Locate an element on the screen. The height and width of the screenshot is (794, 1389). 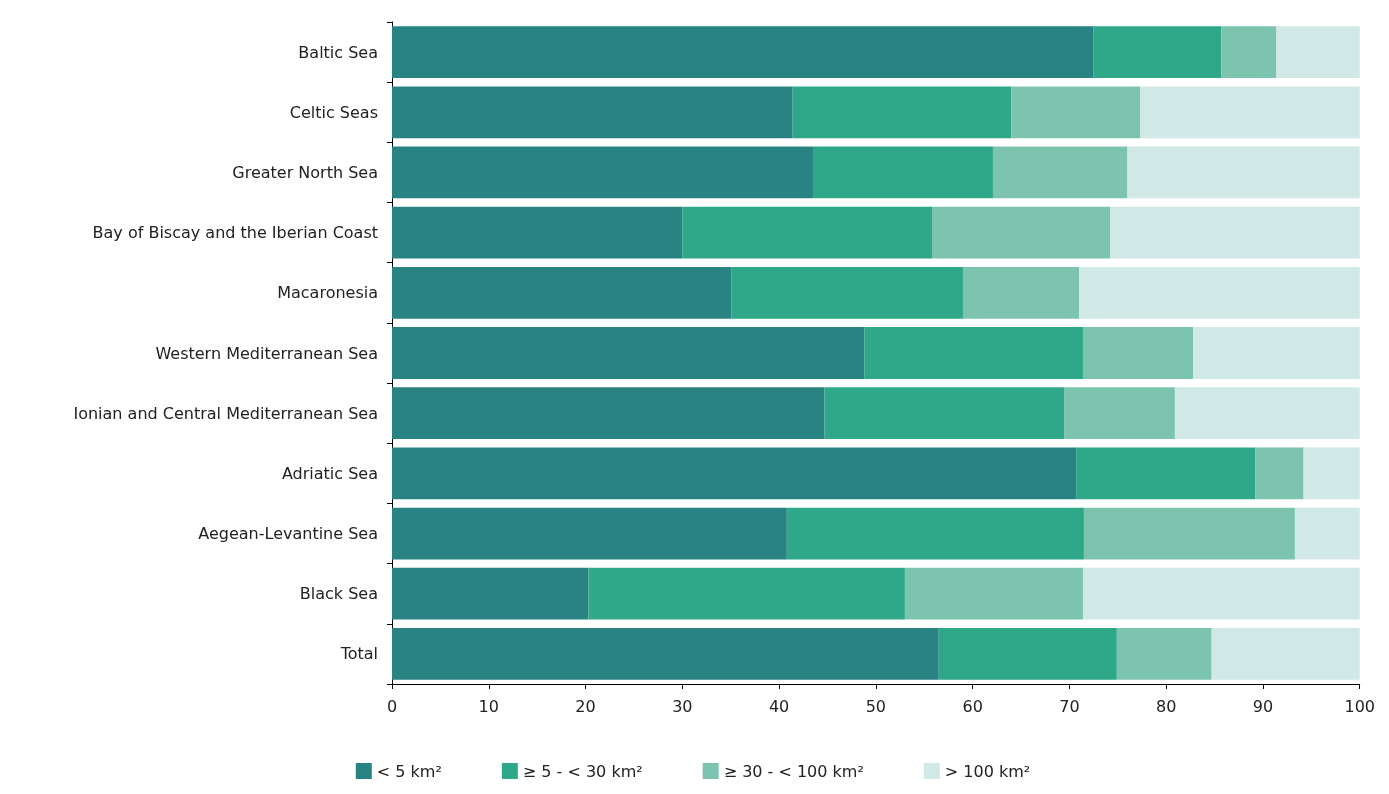
y-tick-label: Western Mediterranean Sea is located at coordinates (266, 353).